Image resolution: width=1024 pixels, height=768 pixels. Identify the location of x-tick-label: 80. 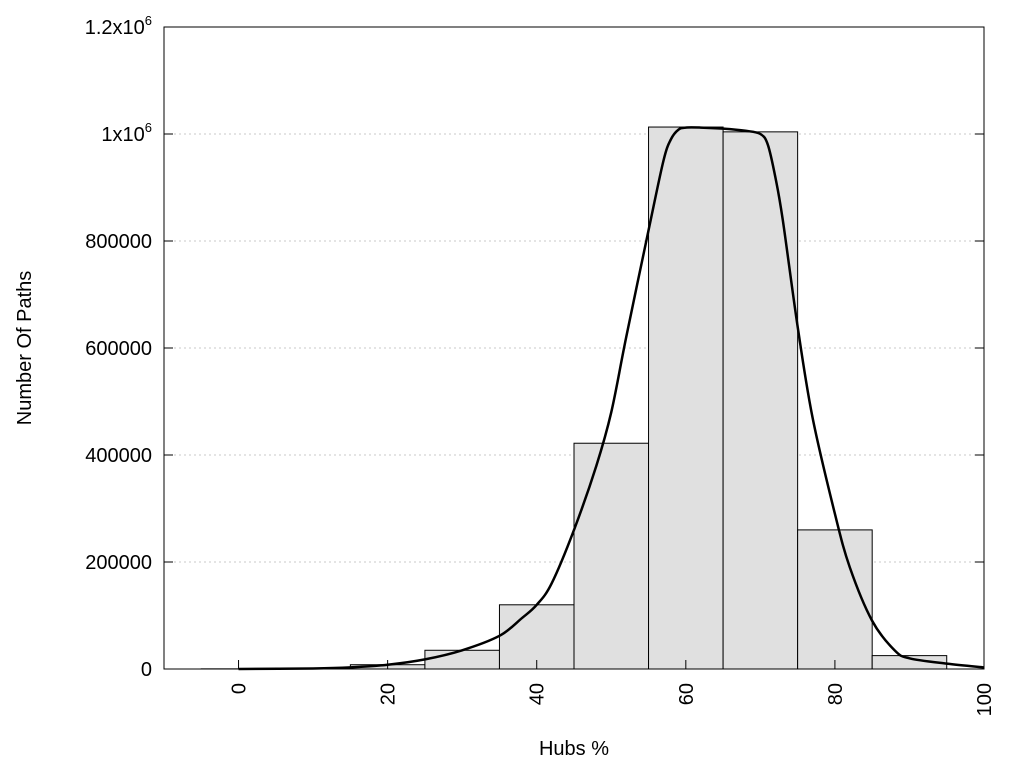
(836, 694).